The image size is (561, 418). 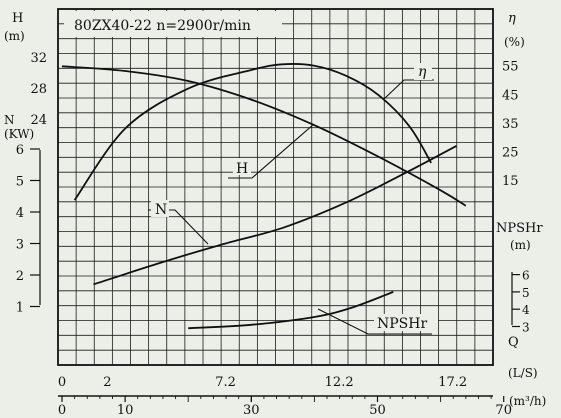 I want to click on h-label-box, so click(x=242, y=166).